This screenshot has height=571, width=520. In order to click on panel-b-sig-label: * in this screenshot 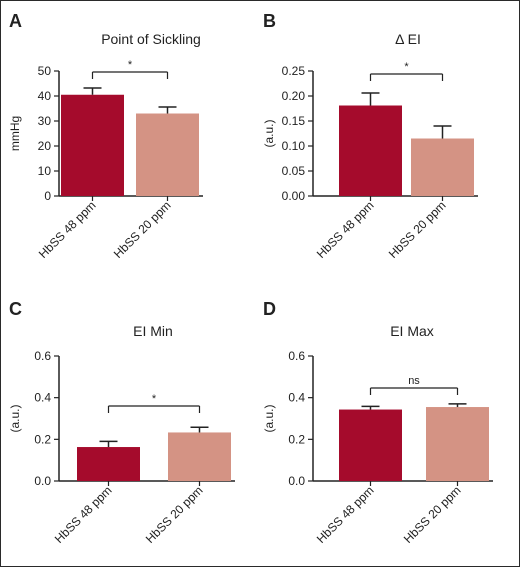, I will do `click(406, 67)`.